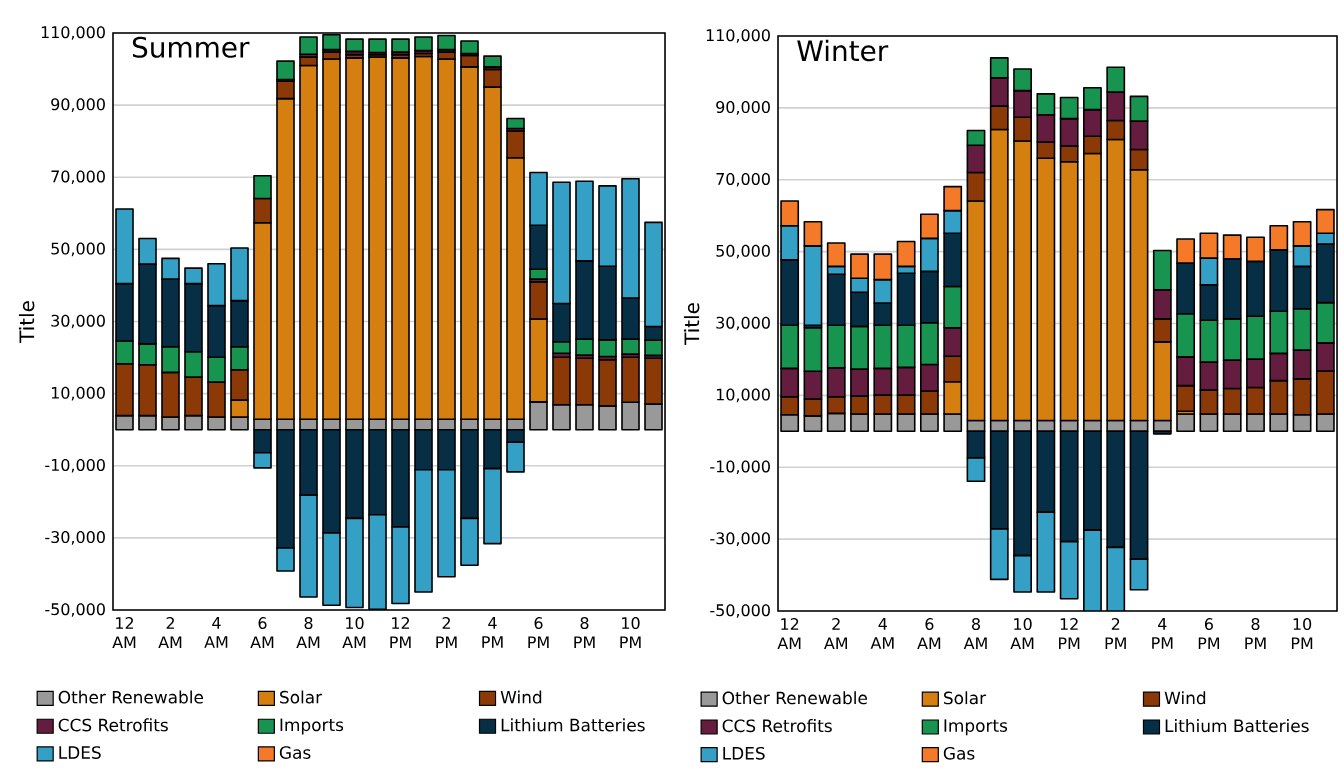 The image size is (1344, 775). I want to click on chart-title: Summer, so click(191, 47).